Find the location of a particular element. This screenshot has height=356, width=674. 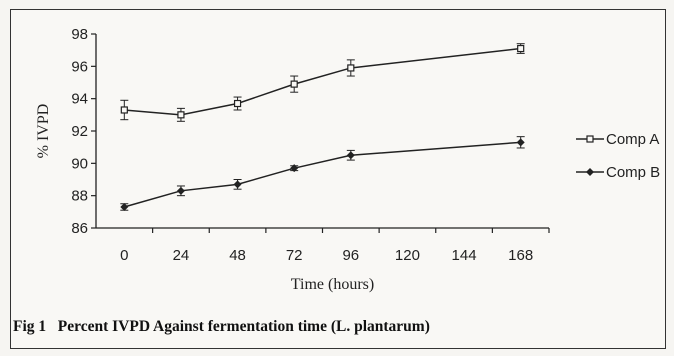

y-tick-label: 88 is located at coordinates (79, 196).